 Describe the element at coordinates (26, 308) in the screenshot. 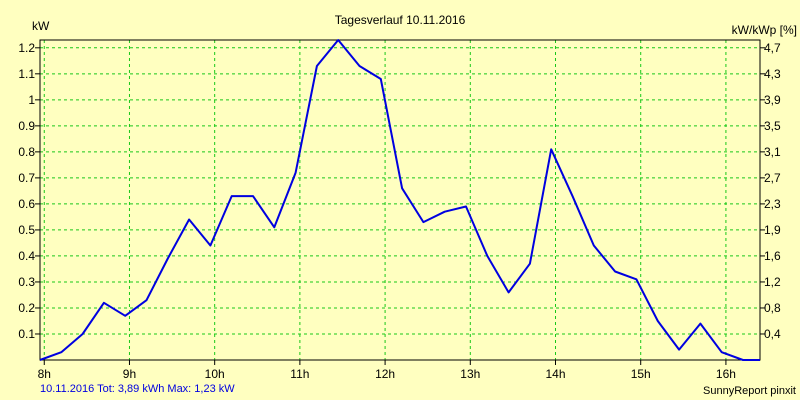

I see `y-tick-label: 0.2` at that location.